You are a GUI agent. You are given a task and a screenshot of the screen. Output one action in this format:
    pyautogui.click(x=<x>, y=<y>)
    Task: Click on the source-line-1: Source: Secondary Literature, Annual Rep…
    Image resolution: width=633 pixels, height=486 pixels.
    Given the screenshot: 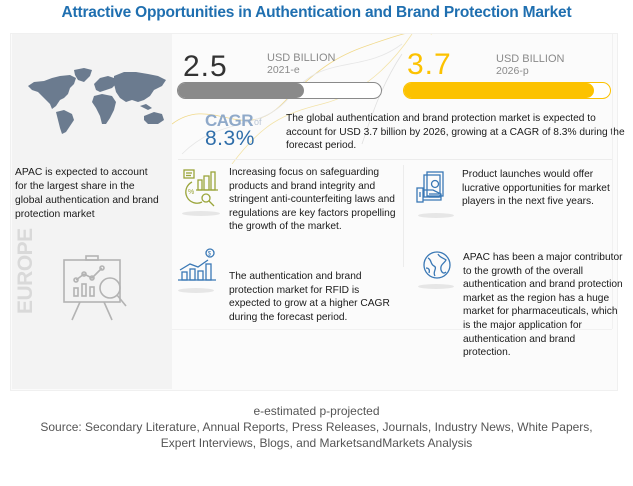 What is the action you would take?
    pyautogui.click(x=316, y=427)
    